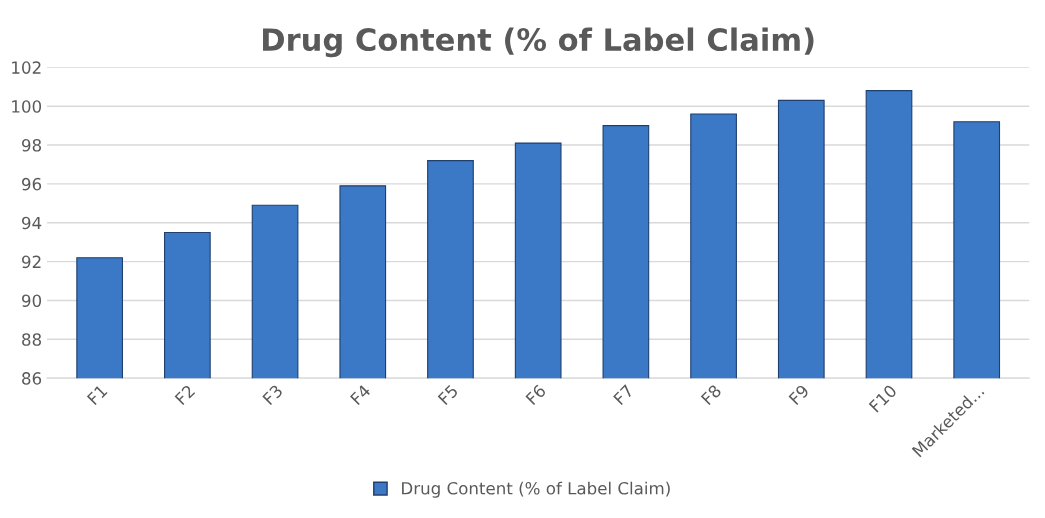  What do you see at coordinates (883, 398) in the screenshot?
I see `x-tick-label: F10` at bounding box center [883, 398].